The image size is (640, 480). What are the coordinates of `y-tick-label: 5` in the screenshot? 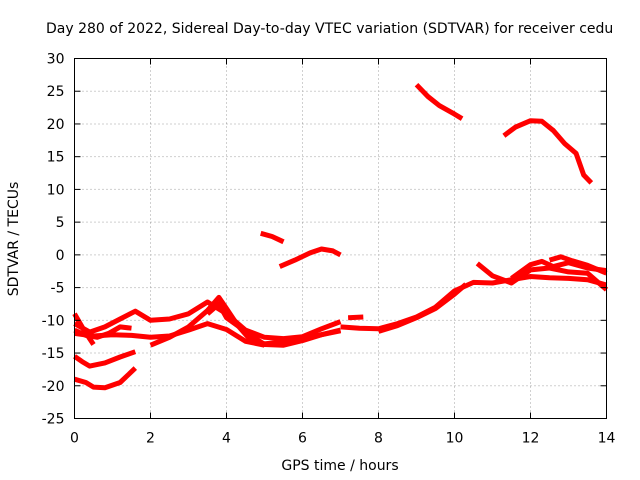 It's located at (60, 223).